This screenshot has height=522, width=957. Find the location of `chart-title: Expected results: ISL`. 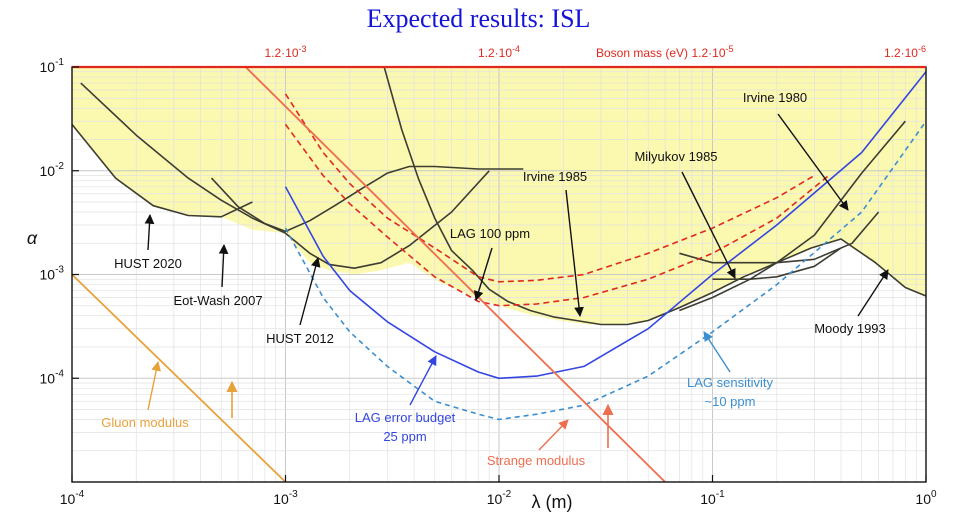

chart-title: Expected results: ISL is located at coordinates (478, 18).